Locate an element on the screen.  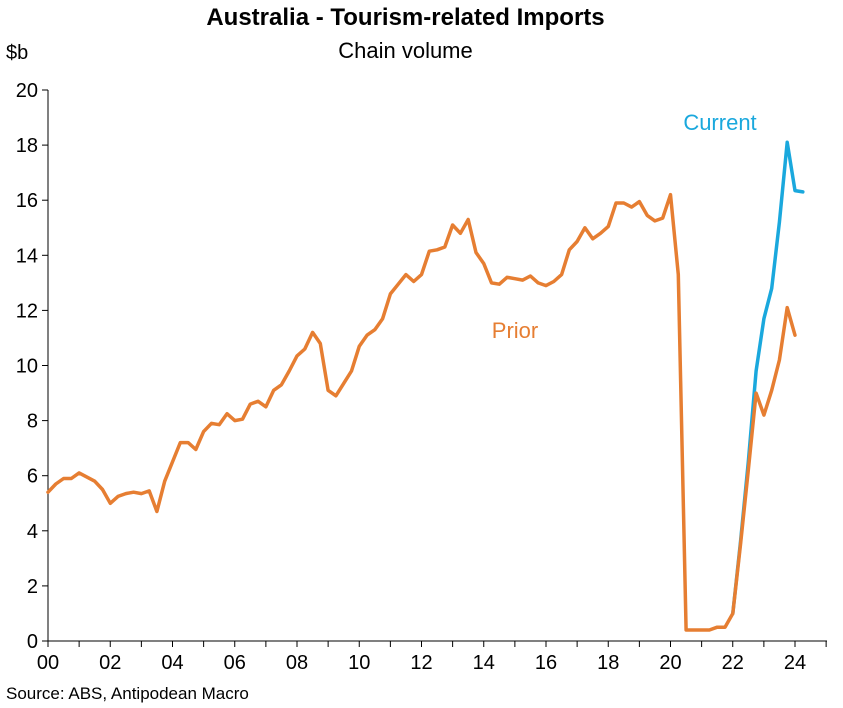
series-line-current is located at coordinates (768, 378).